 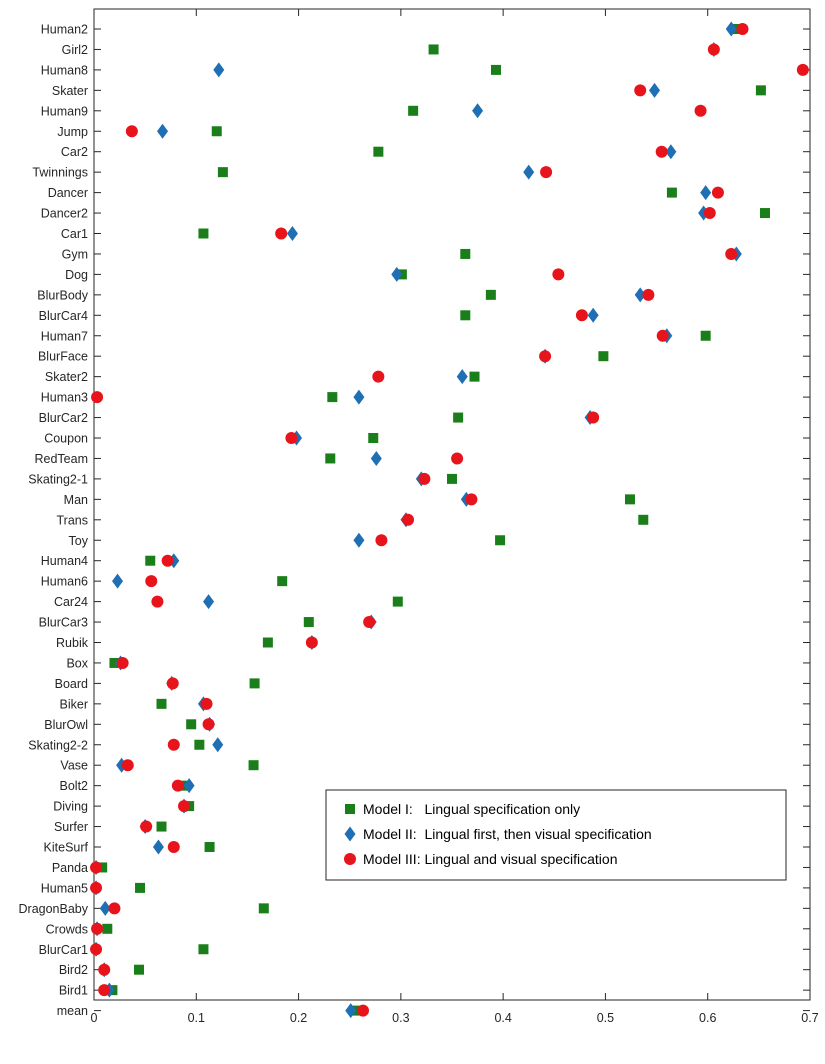 I want to click on x-tick-label: 0.6, so click(x=707, y=1018).